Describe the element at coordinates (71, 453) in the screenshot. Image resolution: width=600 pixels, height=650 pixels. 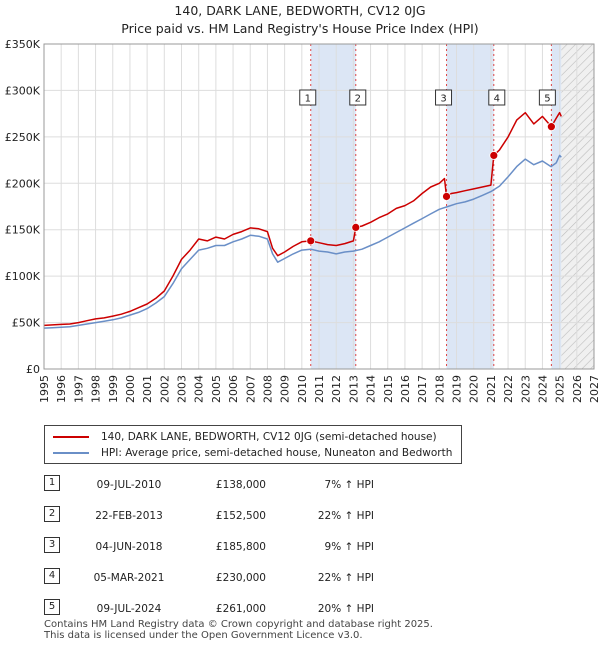
I see `legend-swatch-blue` at that location.